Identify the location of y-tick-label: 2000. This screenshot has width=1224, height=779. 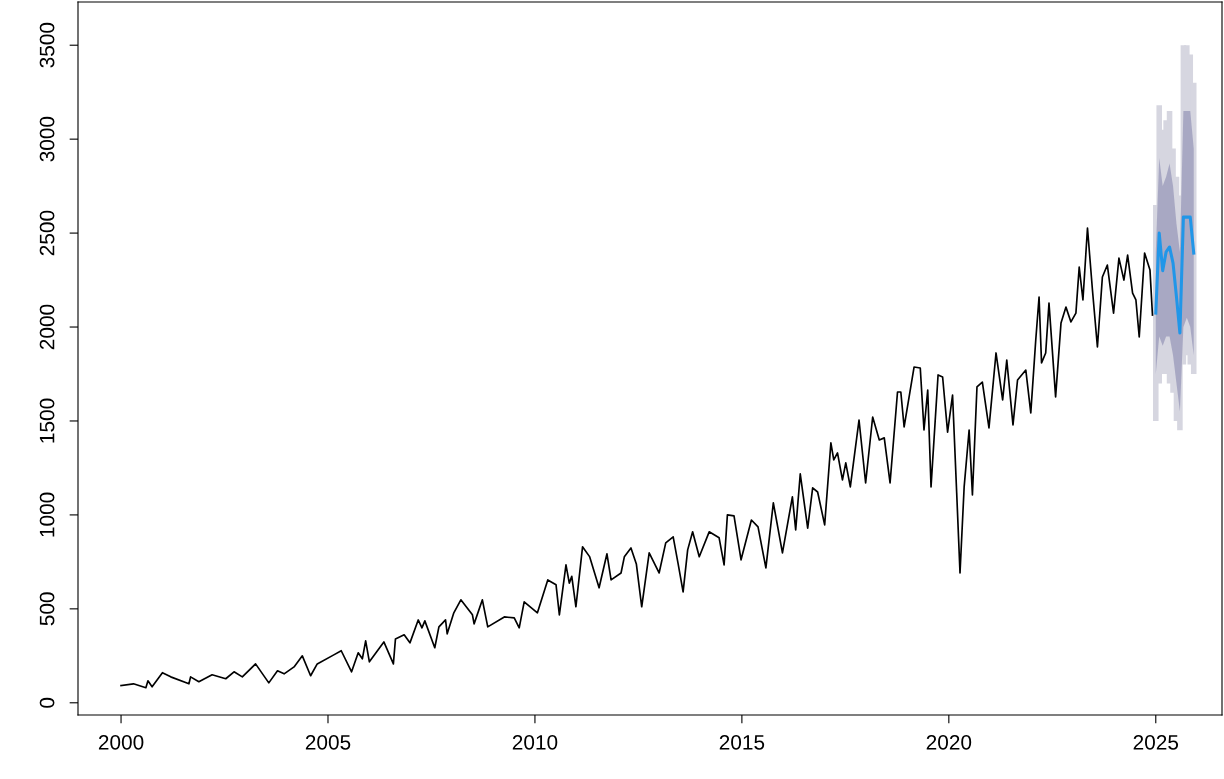
(47, 327).